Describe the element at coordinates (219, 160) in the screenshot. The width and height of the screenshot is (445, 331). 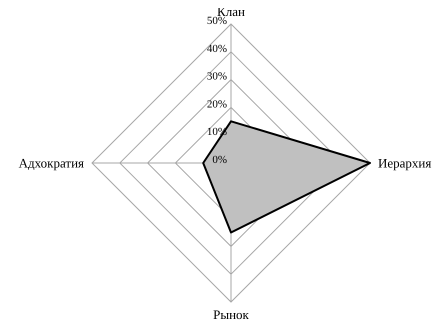
I see `y-tick-label: 0%` at that location.